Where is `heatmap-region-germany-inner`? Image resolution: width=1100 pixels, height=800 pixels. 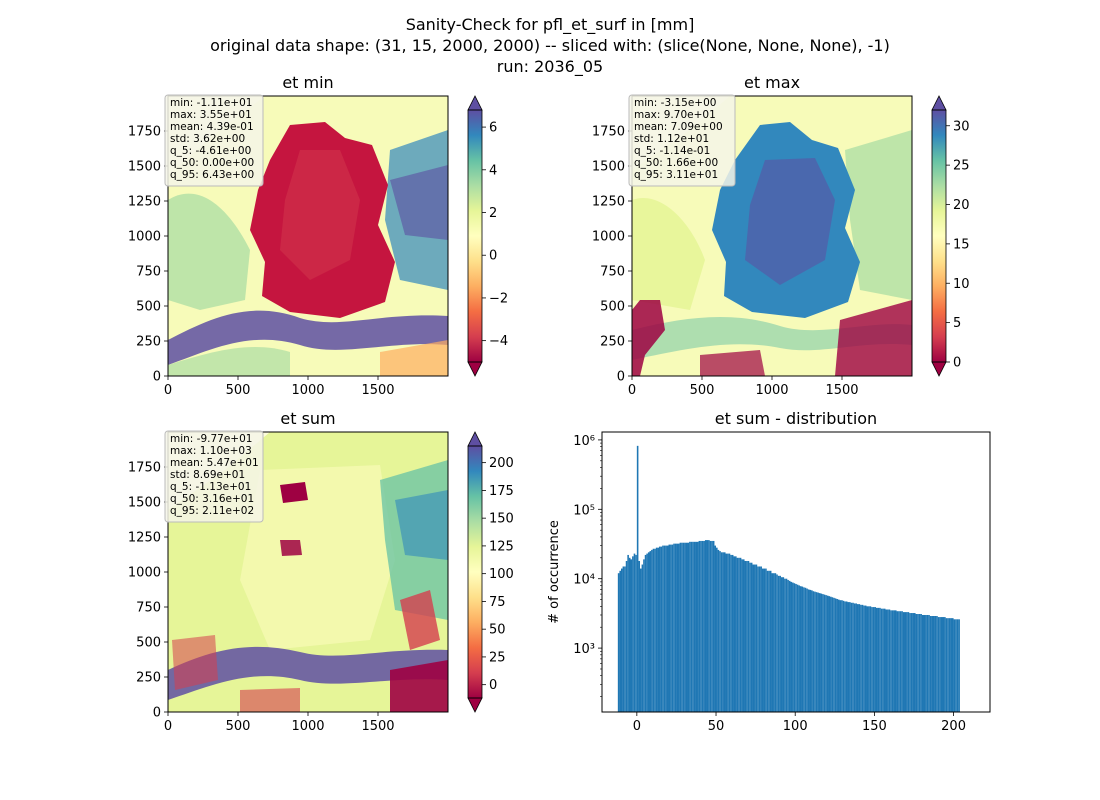
heatmap-region-germany-inner is located at coordinates (320, 215).